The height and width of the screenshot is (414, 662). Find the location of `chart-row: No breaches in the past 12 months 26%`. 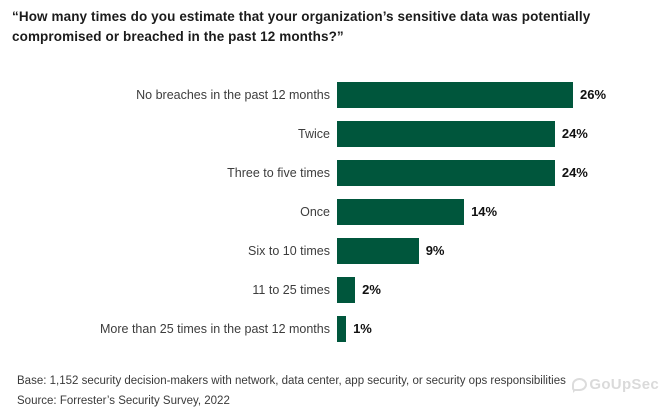

chart-row: No breaches in the past 12 months 26% is located at coordinates (331, 94).